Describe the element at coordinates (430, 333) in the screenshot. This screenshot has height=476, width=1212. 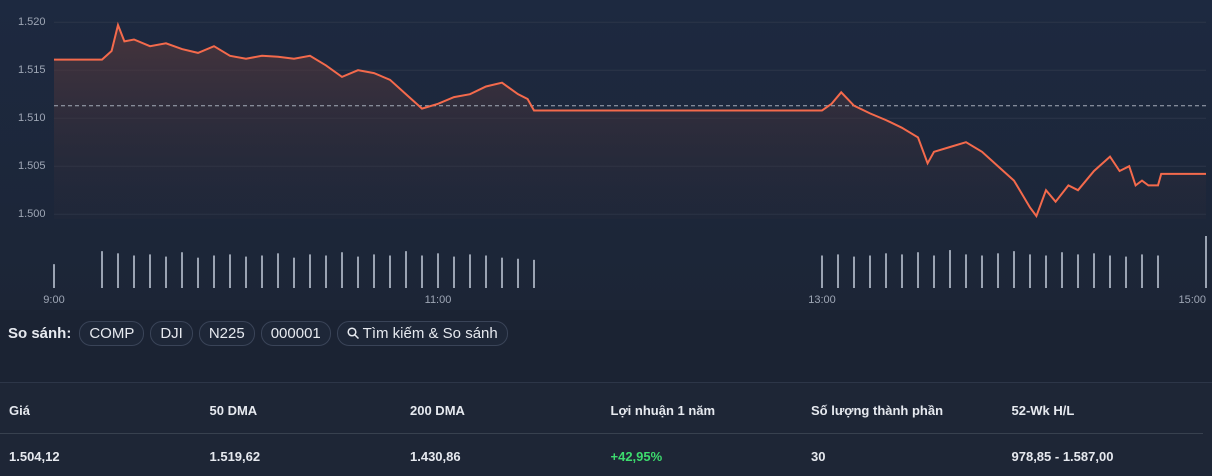
I see `search-label: Tìm kiếm & So sánh` at that location.